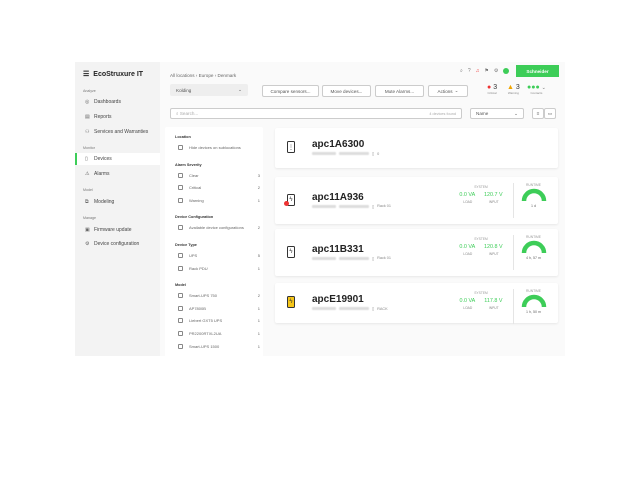 The image size is (640, 480). Describe the element at coordinates (87, 244) in the screenshot. I see `gear-icon: ⚙` at that location.